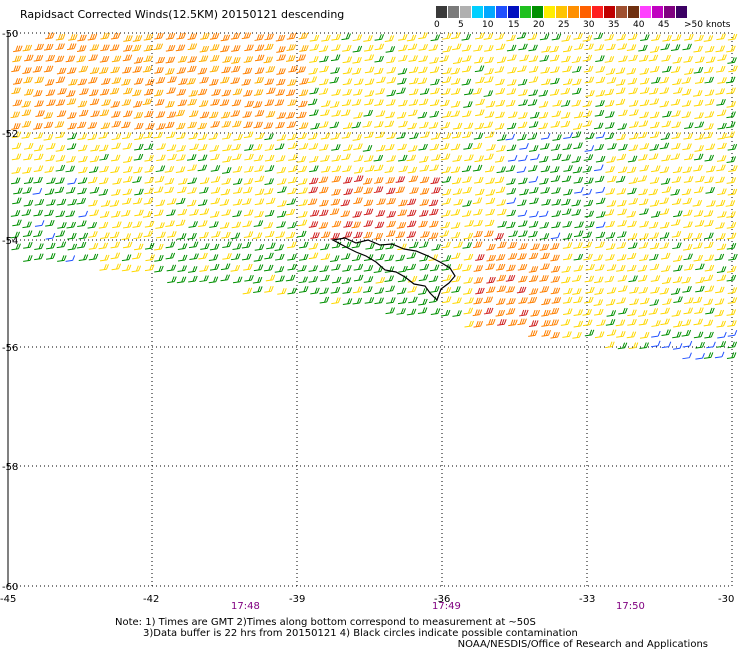 The height and width of the screenshot is (650, 740). What do you see at coordinates (10, 467) in the screenshot?
I see `lat-tick-label: -58` at bounding box center [10, 467].